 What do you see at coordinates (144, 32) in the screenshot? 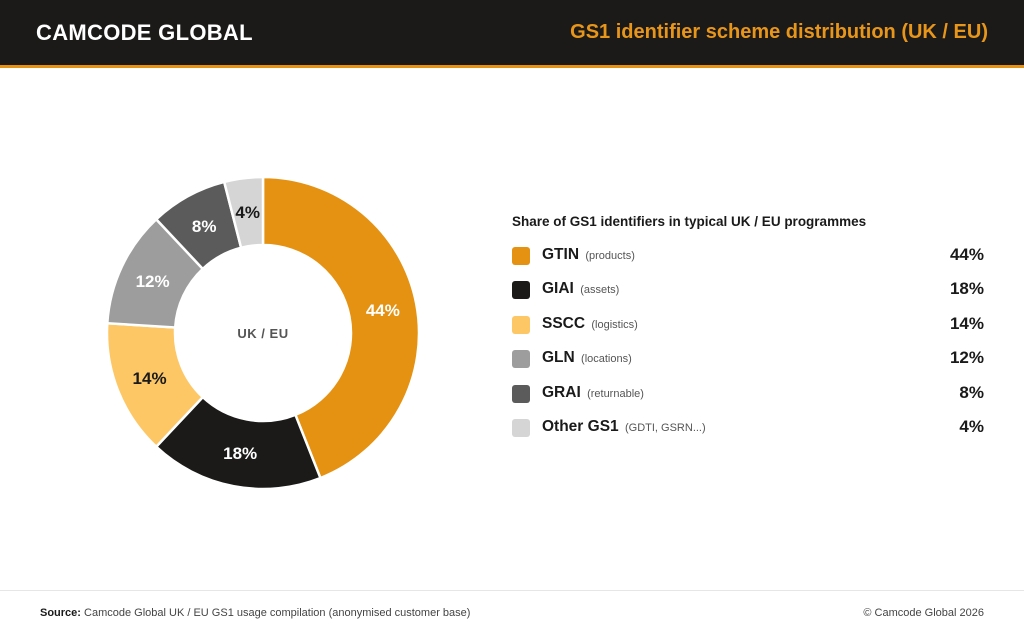
I see `brand-logo-text: CAMCODE GLOBAL` at bounding box center [144, 32].